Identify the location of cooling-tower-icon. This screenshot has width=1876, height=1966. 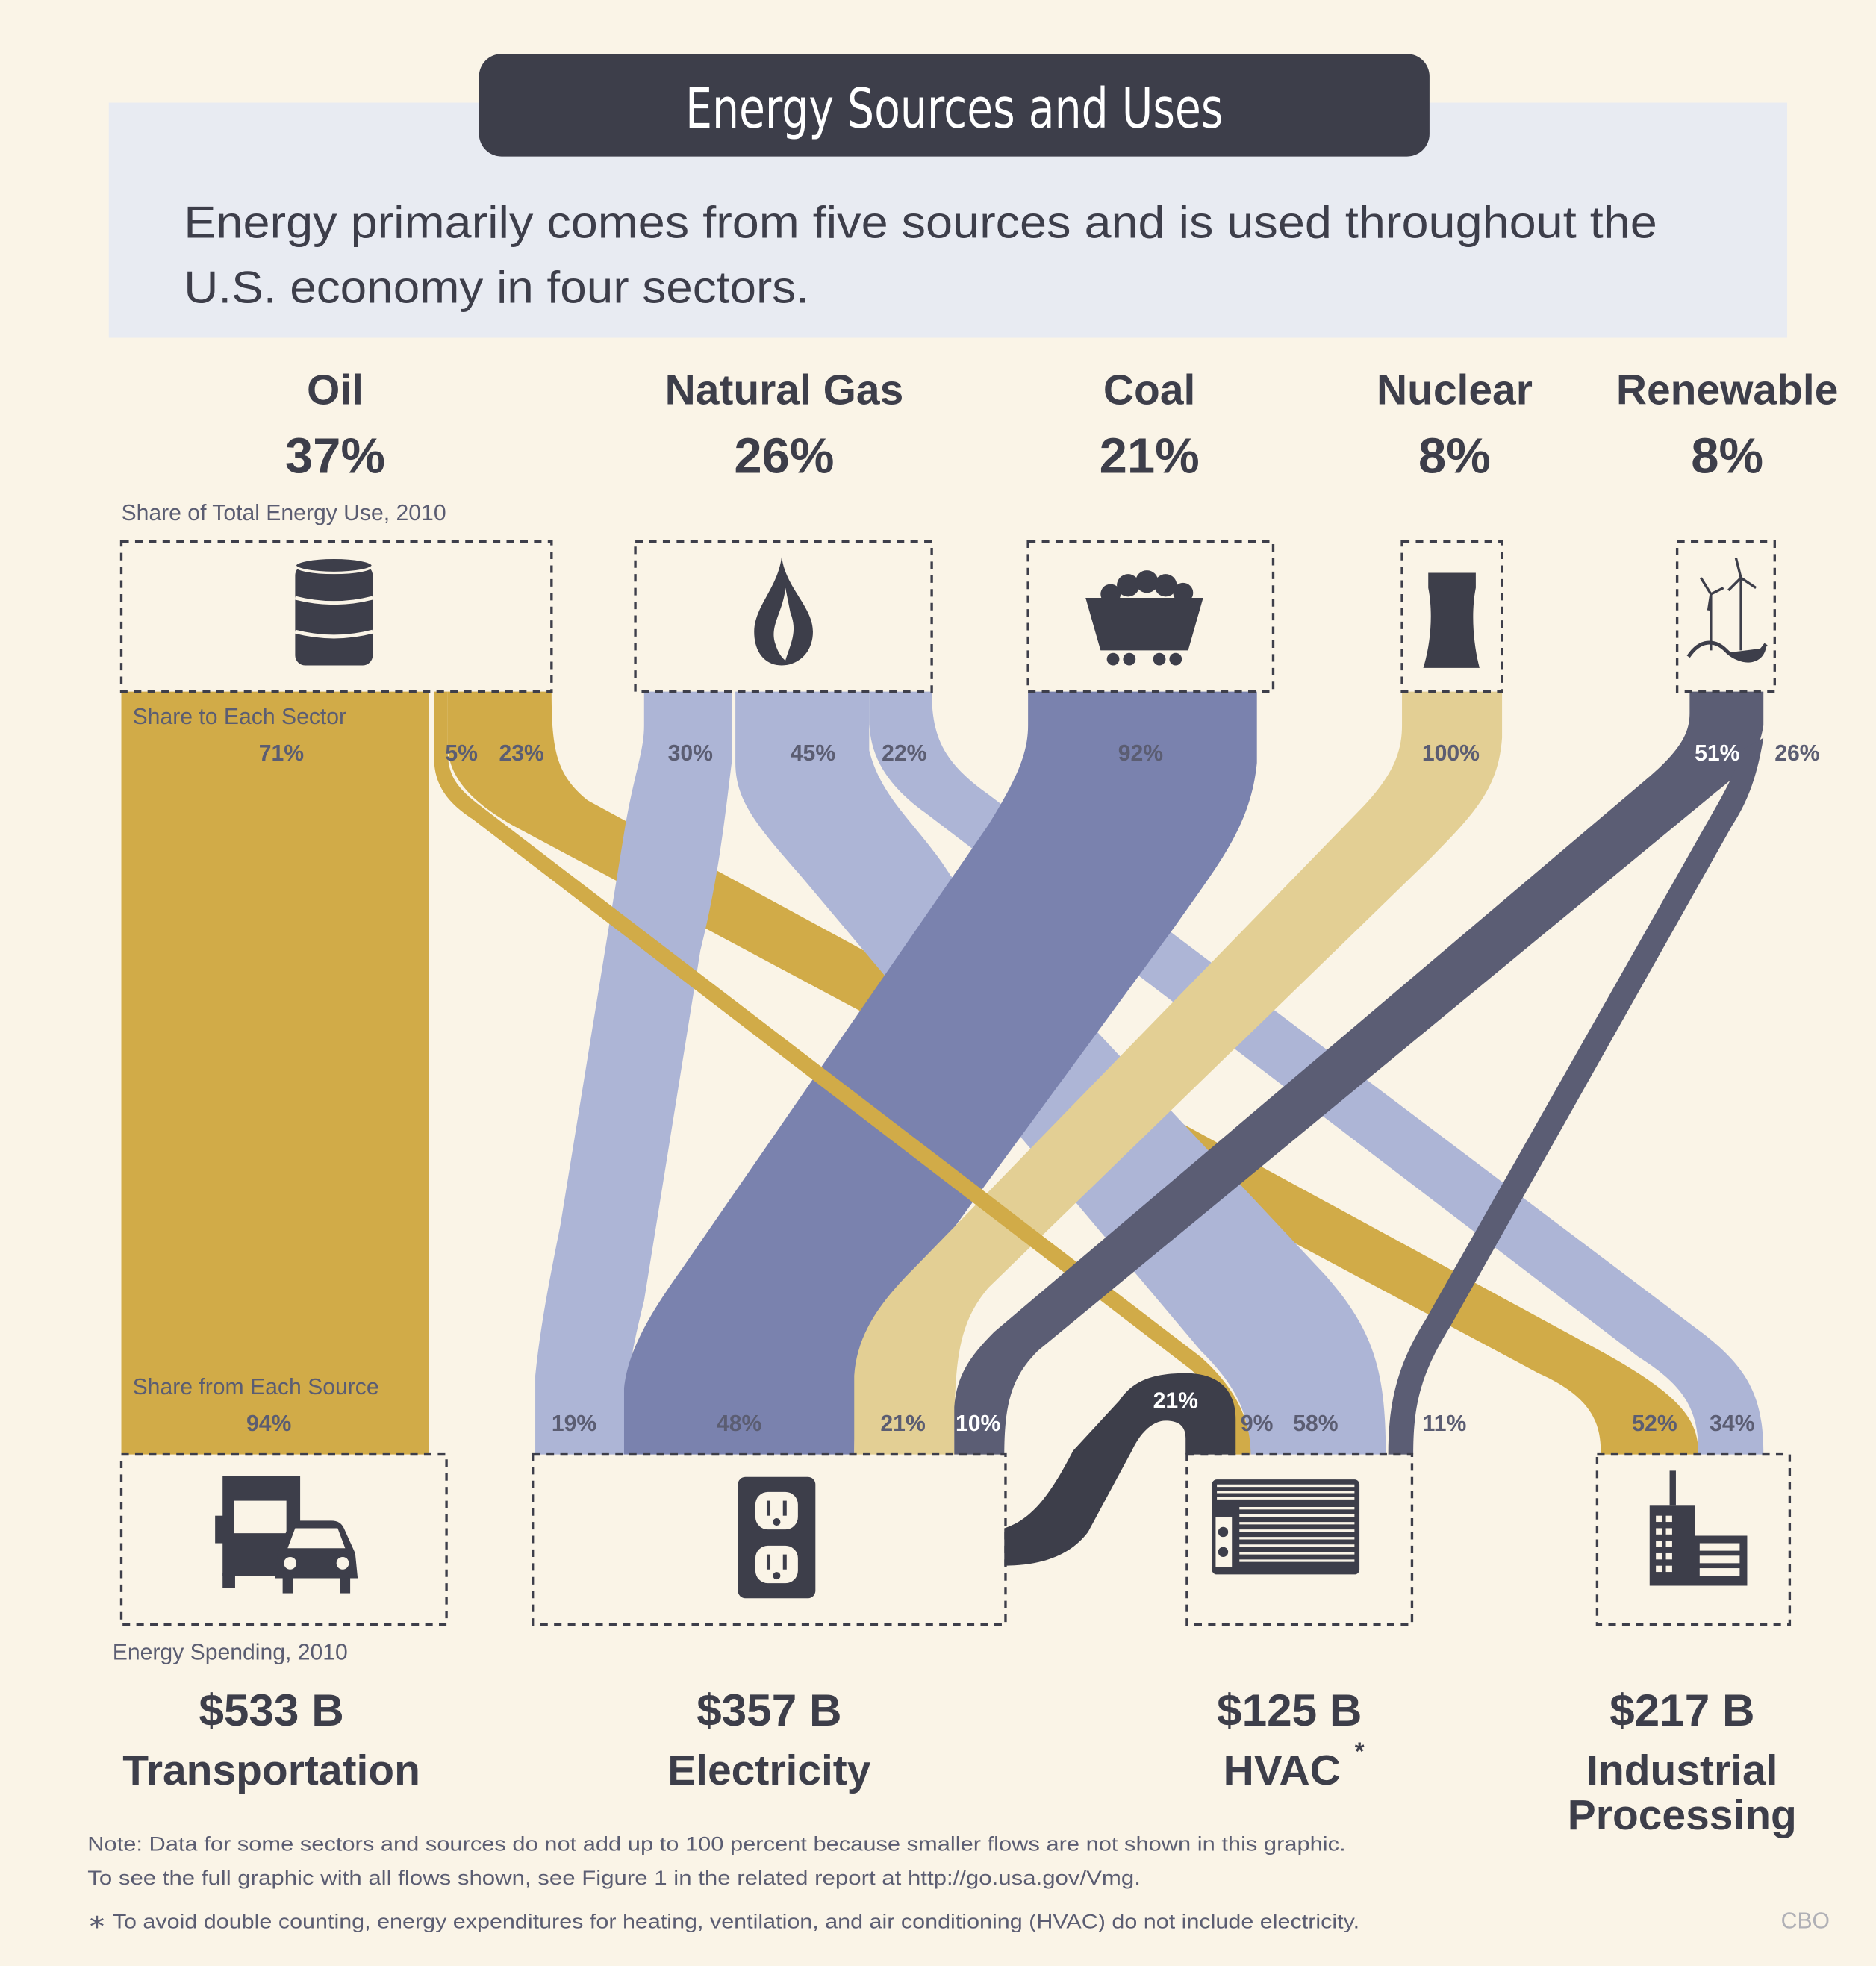
(1452, 620).